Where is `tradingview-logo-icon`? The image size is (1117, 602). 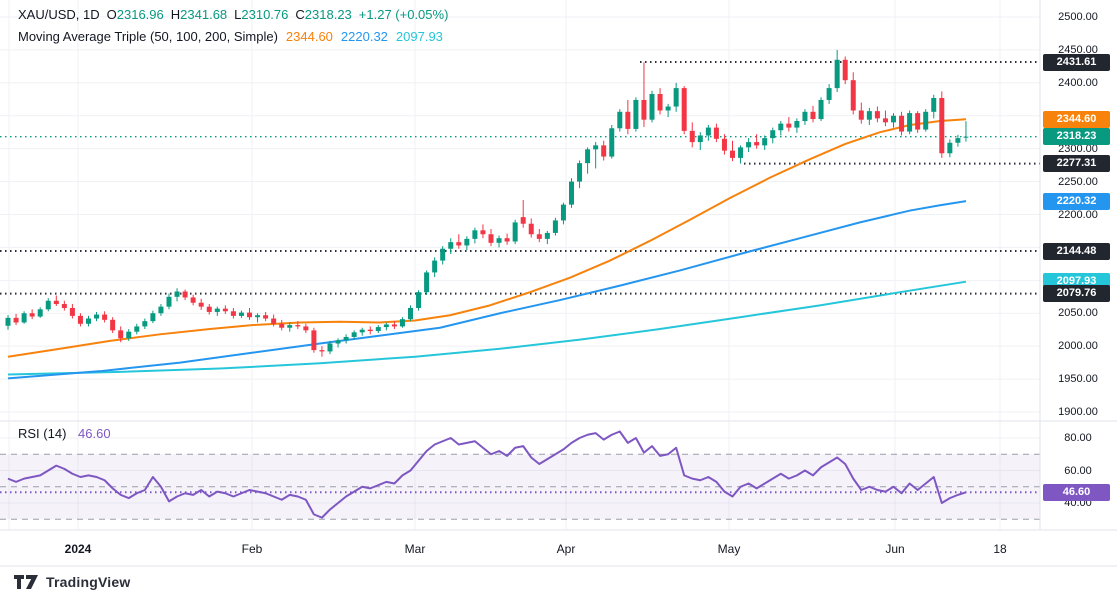 tradingview-logo-icon is located at coordinates (26, 582).